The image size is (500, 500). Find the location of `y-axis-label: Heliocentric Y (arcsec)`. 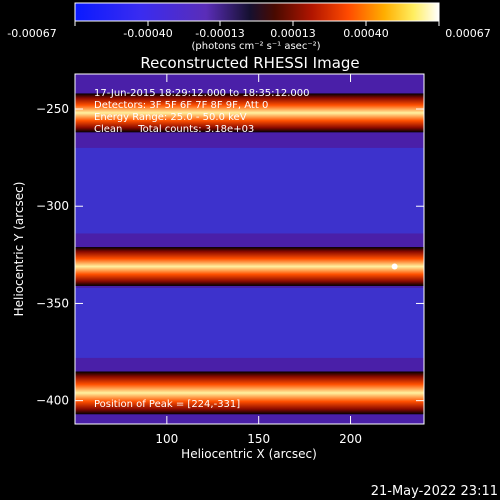

y-axis-label: Heliocentric Y (arcsec) is located at coordinates (19, 249).